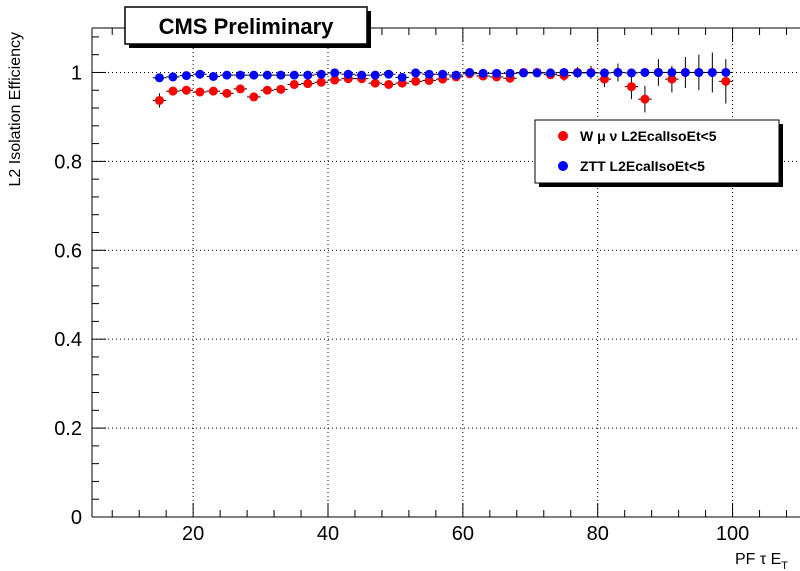 The width and height of the screenshot is (800, 571). Describe the element at coordinates (328, 534) in the screenshot. I see `x-tick-label-1: 40` at that location.